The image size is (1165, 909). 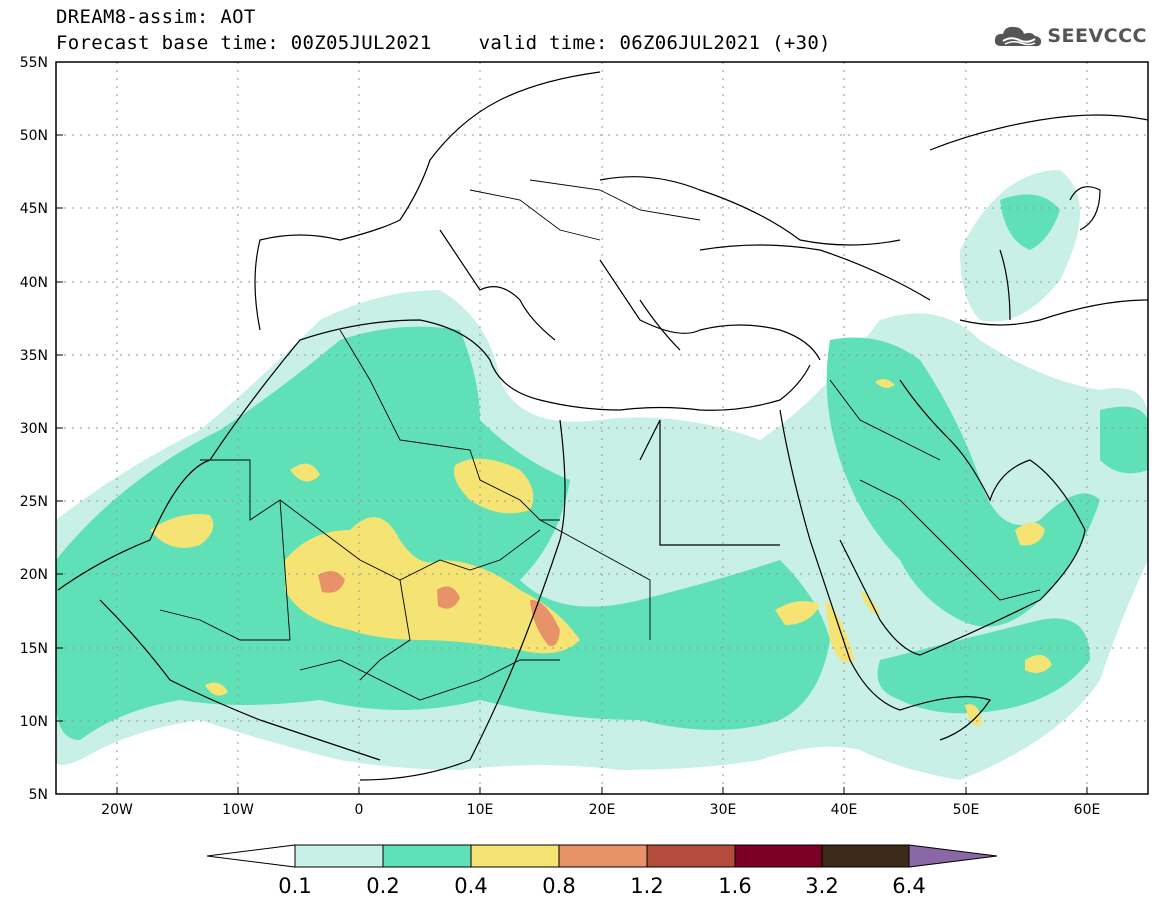 I want to click on colorbar-label-0.1: 0.1, so click(x=294, y=886).